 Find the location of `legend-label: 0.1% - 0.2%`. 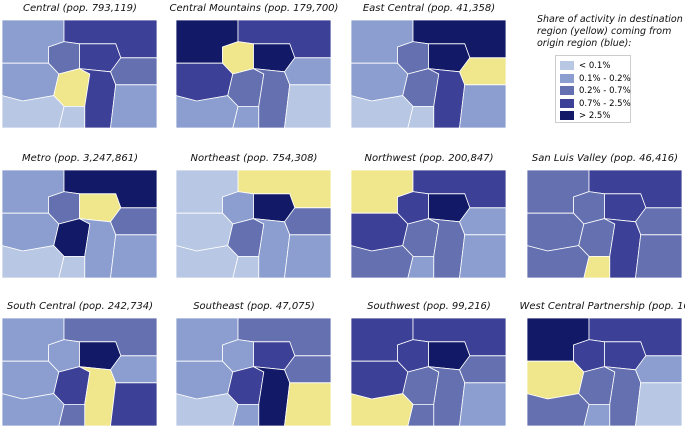

legend-label: 0.1% - 0.2% is located at coordinates (605, 78).